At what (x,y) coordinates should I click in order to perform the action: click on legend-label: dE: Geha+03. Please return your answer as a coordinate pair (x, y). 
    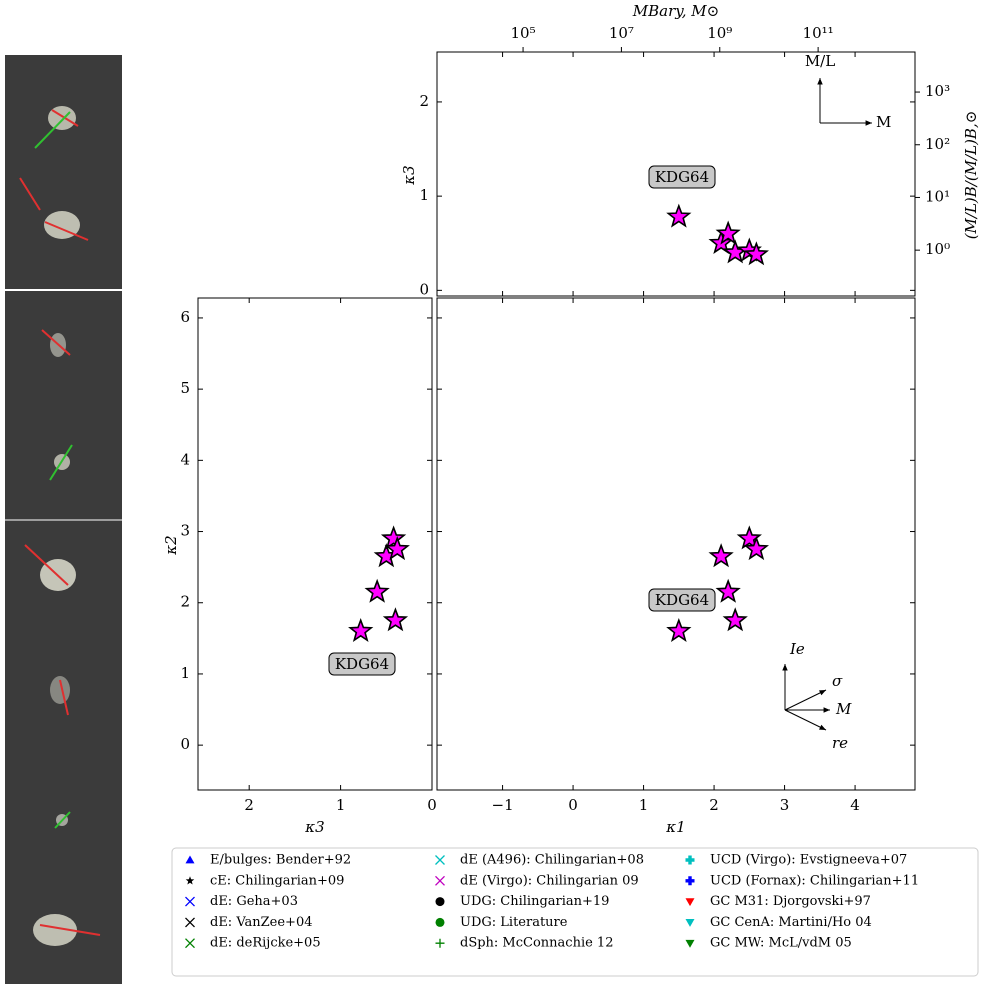
    Looking at the image, I should click on (254, 901).